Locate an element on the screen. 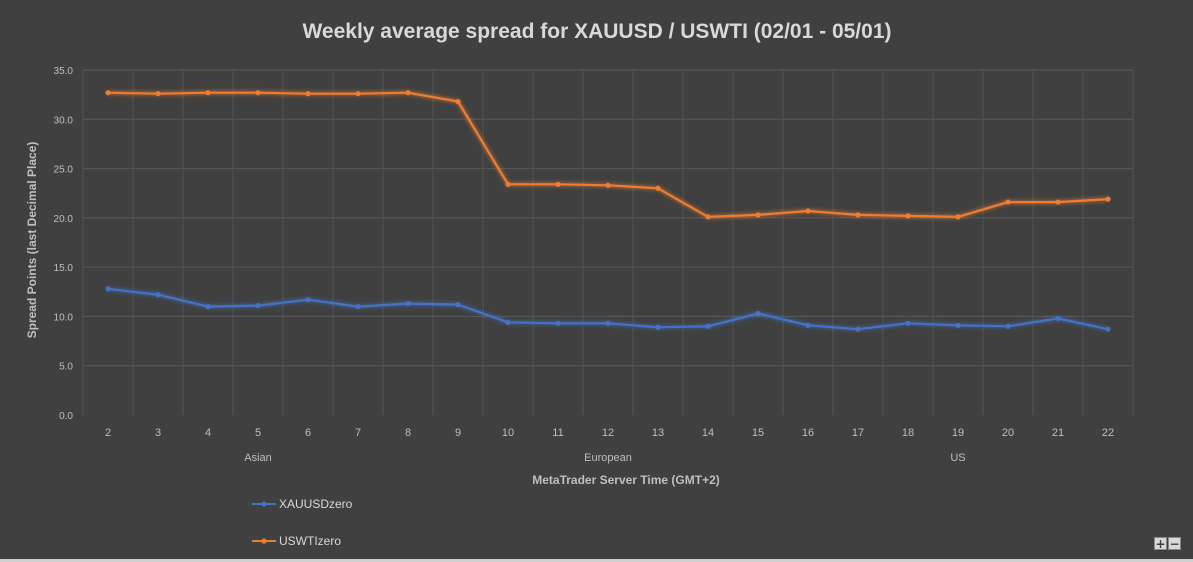 The width and height of the screenshot is (1193, 562). legend-label: XAUUSDzero is located at coordinates (316, 504).